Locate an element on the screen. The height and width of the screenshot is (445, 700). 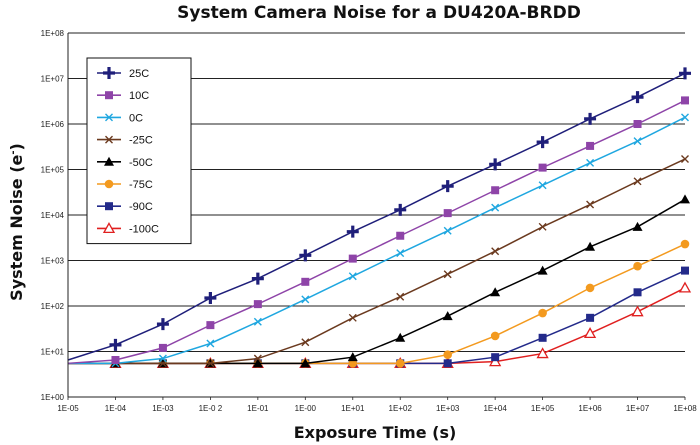
y-tick-label: 1E+08 is located at coordinates (53, 33).